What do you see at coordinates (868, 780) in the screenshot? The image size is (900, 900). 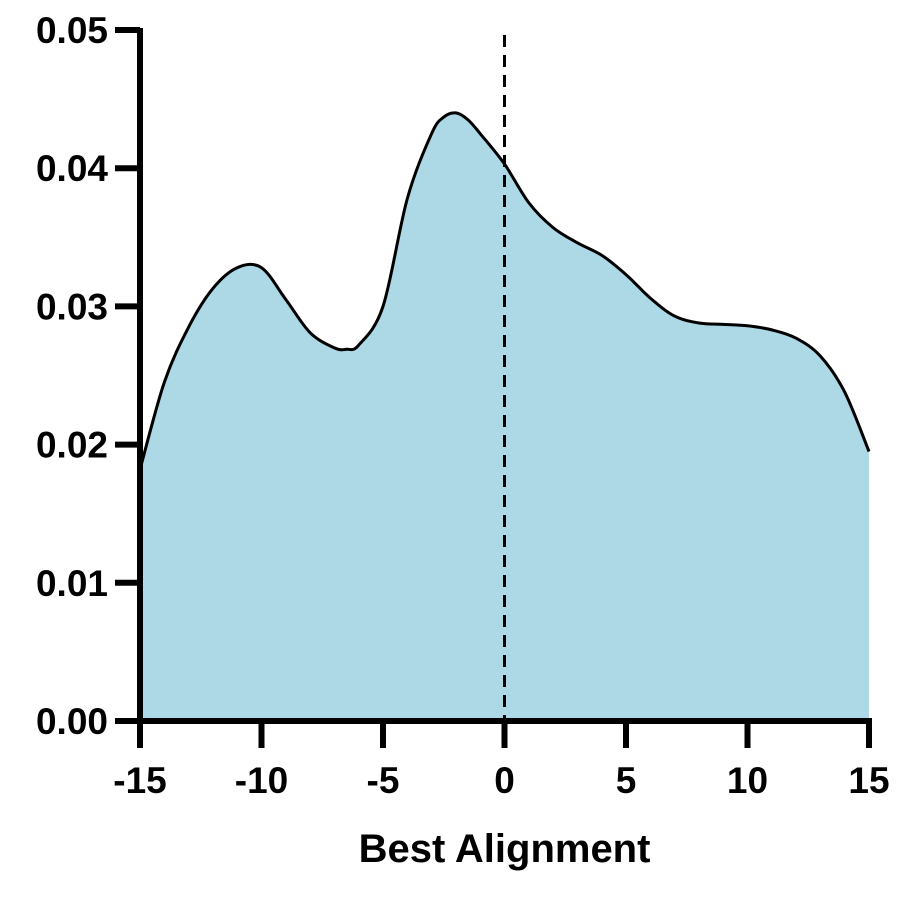 I see `x-tick-label: 15` at bounding box center [868, 780].